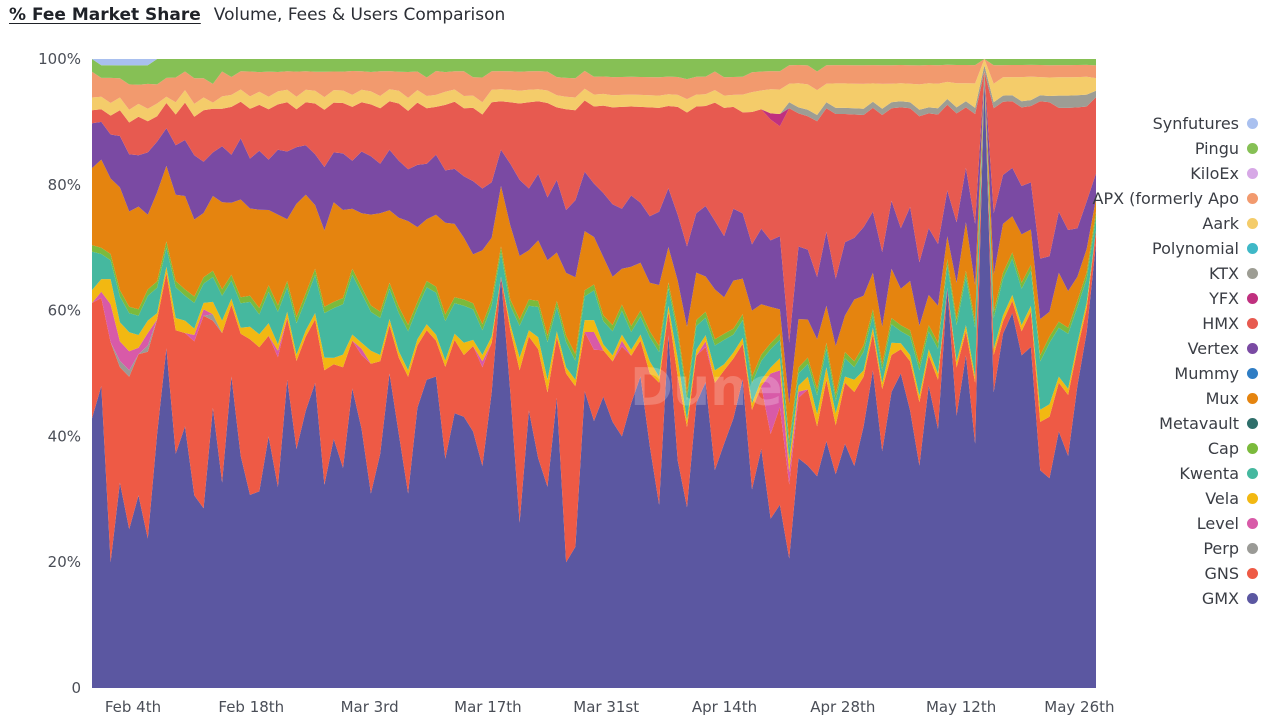 Image resolution: width=1280 pixels, height=724 pixels. Describe the element at coordinates (1138, 373) in the screenshot. I see `legend-item-mummy: Mummy` at that location.